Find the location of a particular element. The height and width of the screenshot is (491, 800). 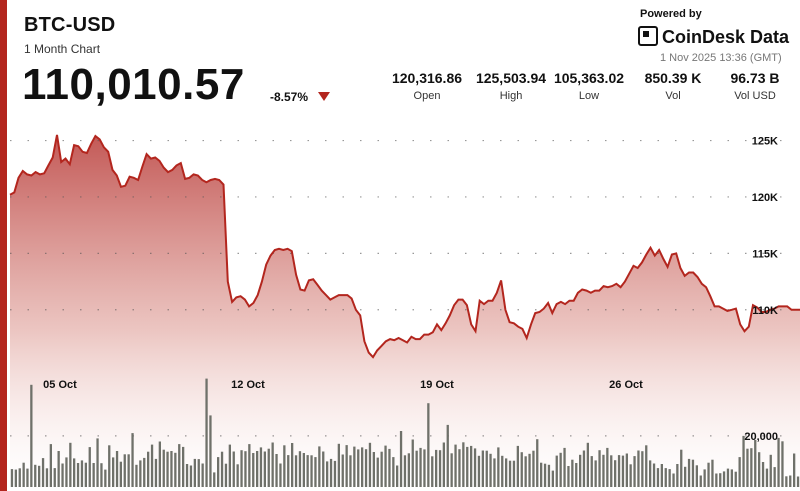

stat-open-value: 120,316.86 is located at coordinates (427, 78).